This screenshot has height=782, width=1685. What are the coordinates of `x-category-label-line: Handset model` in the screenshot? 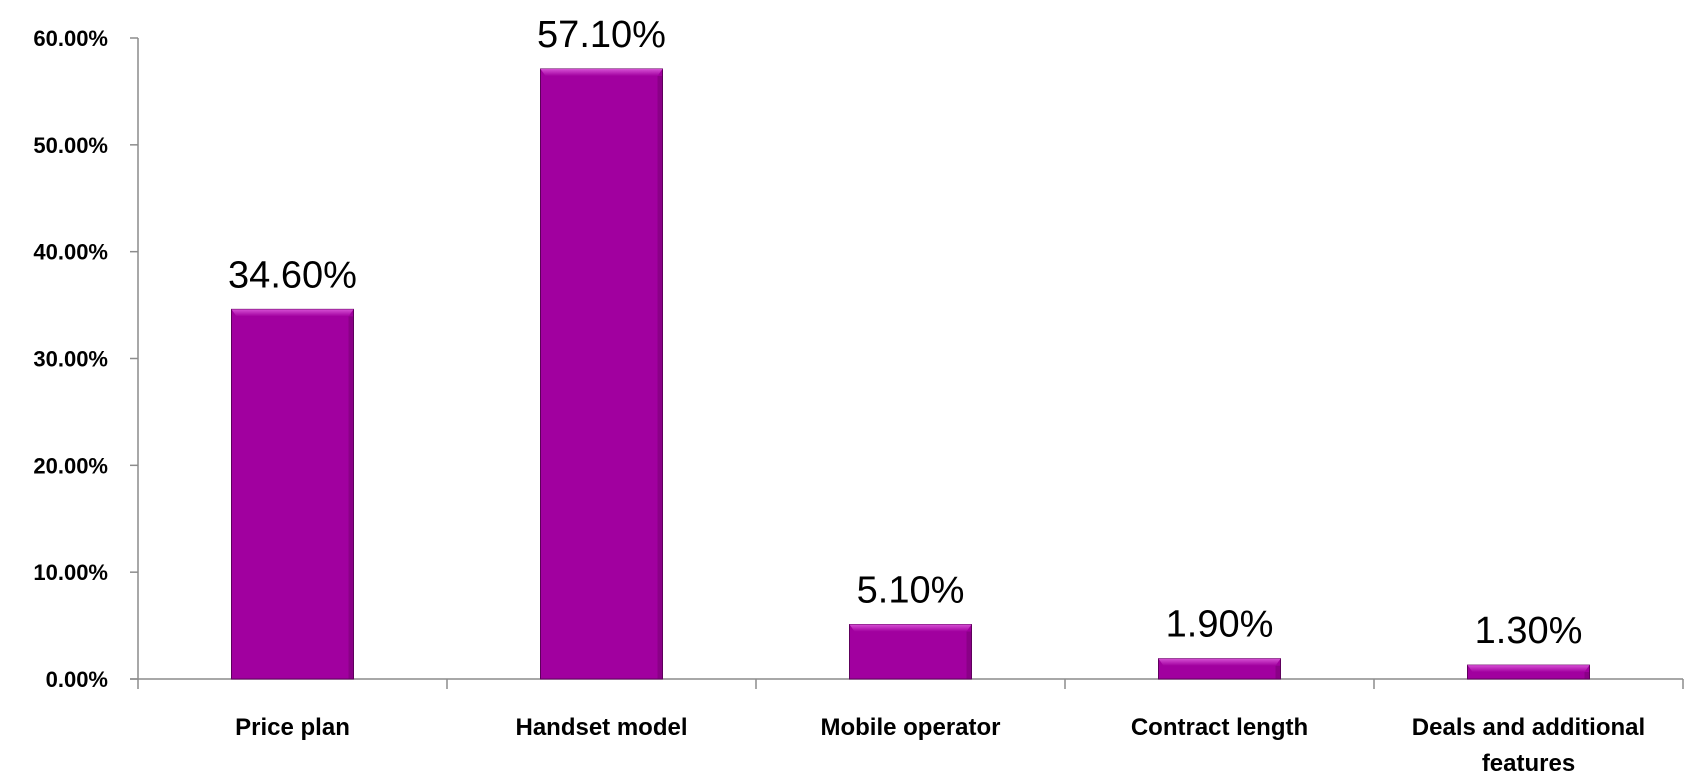 It's located at (601, 727).